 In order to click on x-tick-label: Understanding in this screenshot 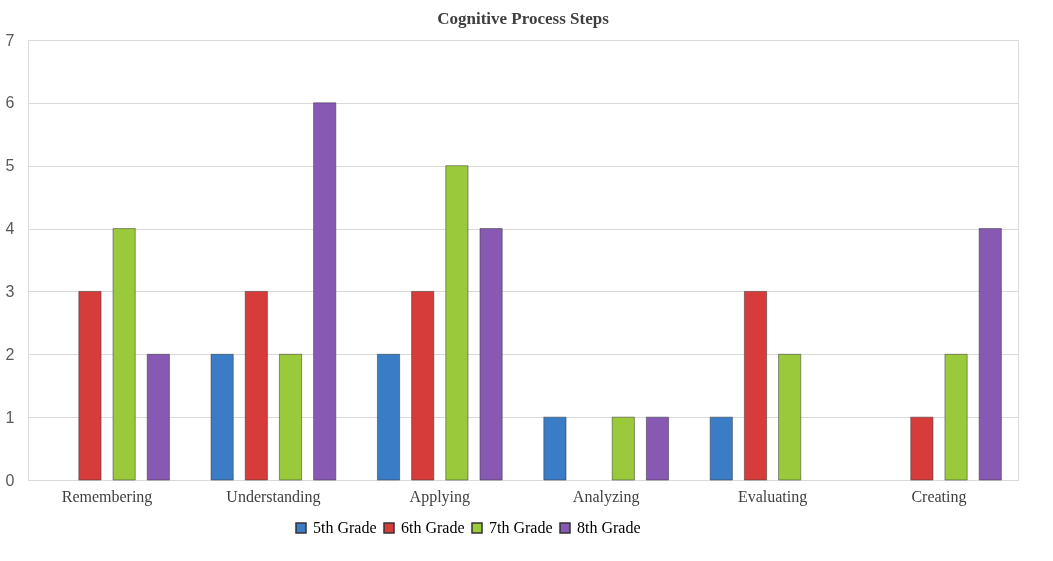, I will do `click(273, 496)`.